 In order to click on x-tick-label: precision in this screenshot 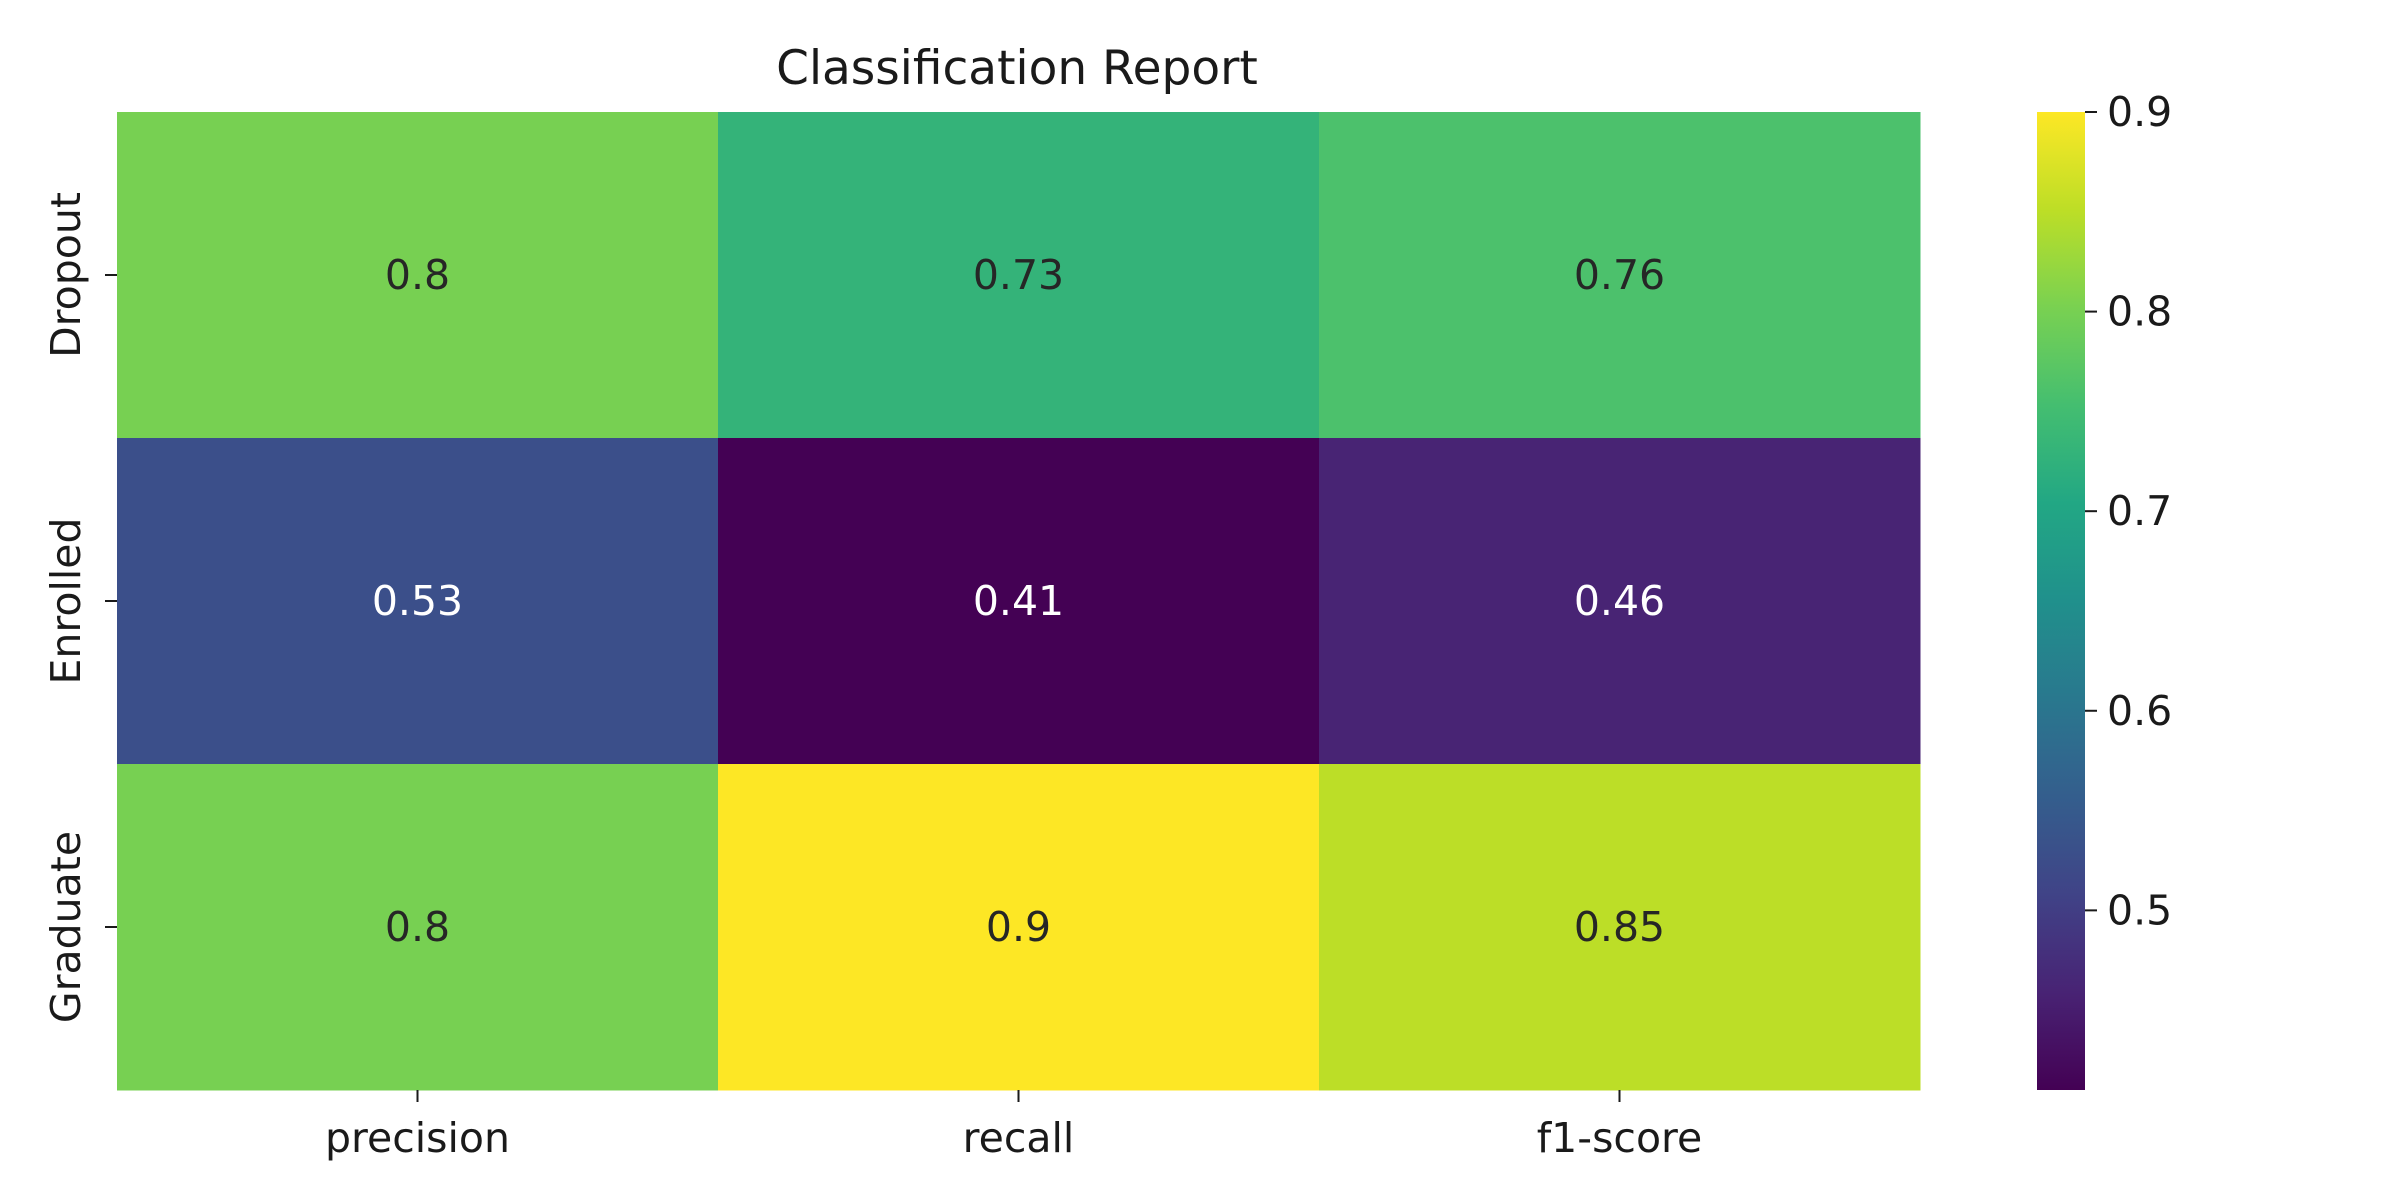, I will do `click(417, 1138)`.